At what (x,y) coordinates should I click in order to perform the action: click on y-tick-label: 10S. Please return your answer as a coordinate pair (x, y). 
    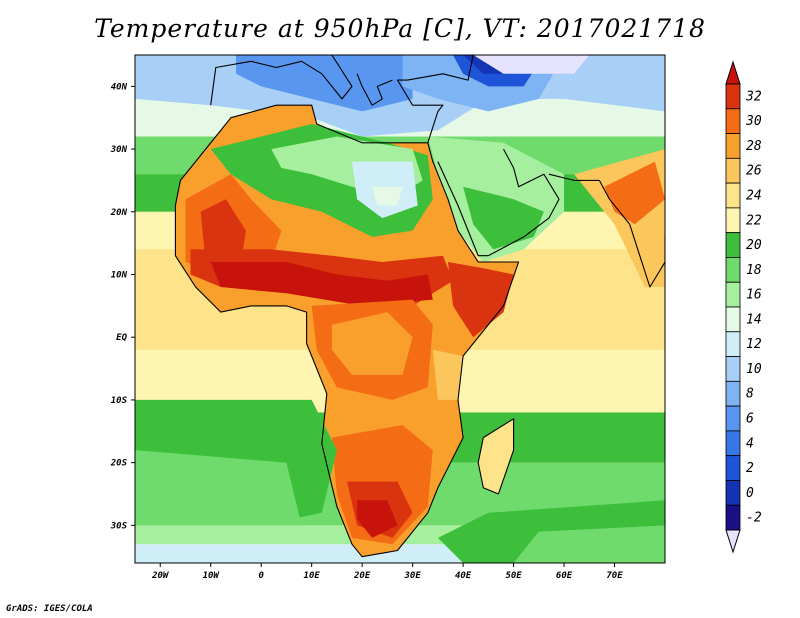
    Looking at the image, I should click on (119, 401).